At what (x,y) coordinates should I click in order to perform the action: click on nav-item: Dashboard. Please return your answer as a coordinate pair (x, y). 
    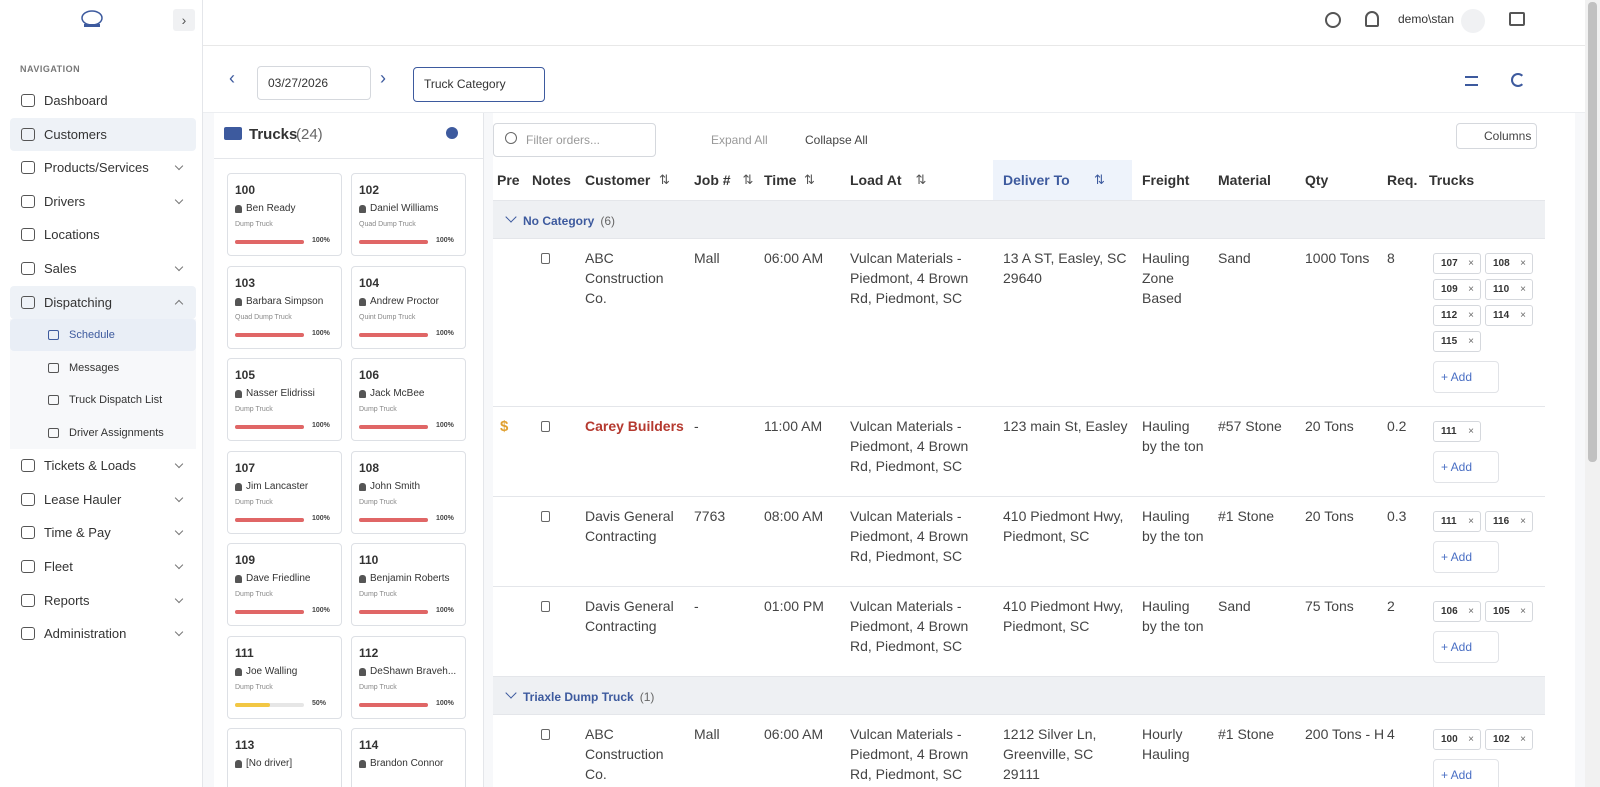
    Looking at the image, I should click on (103, 100).